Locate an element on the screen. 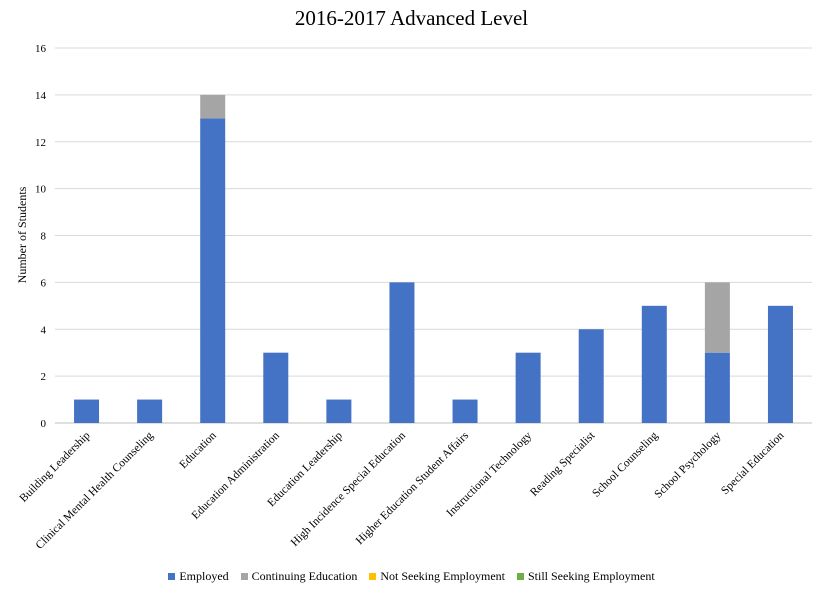 The width and height of the screenshot is (823, 593). x-tick-label: Building Leadership is located at coordinates (55, 466).